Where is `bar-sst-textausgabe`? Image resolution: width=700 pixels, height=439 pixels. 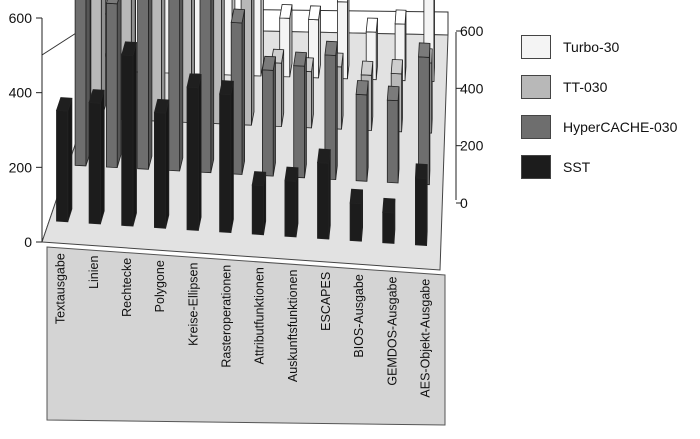 bar-sst-textausgabe is located at coordinates (64, 160).